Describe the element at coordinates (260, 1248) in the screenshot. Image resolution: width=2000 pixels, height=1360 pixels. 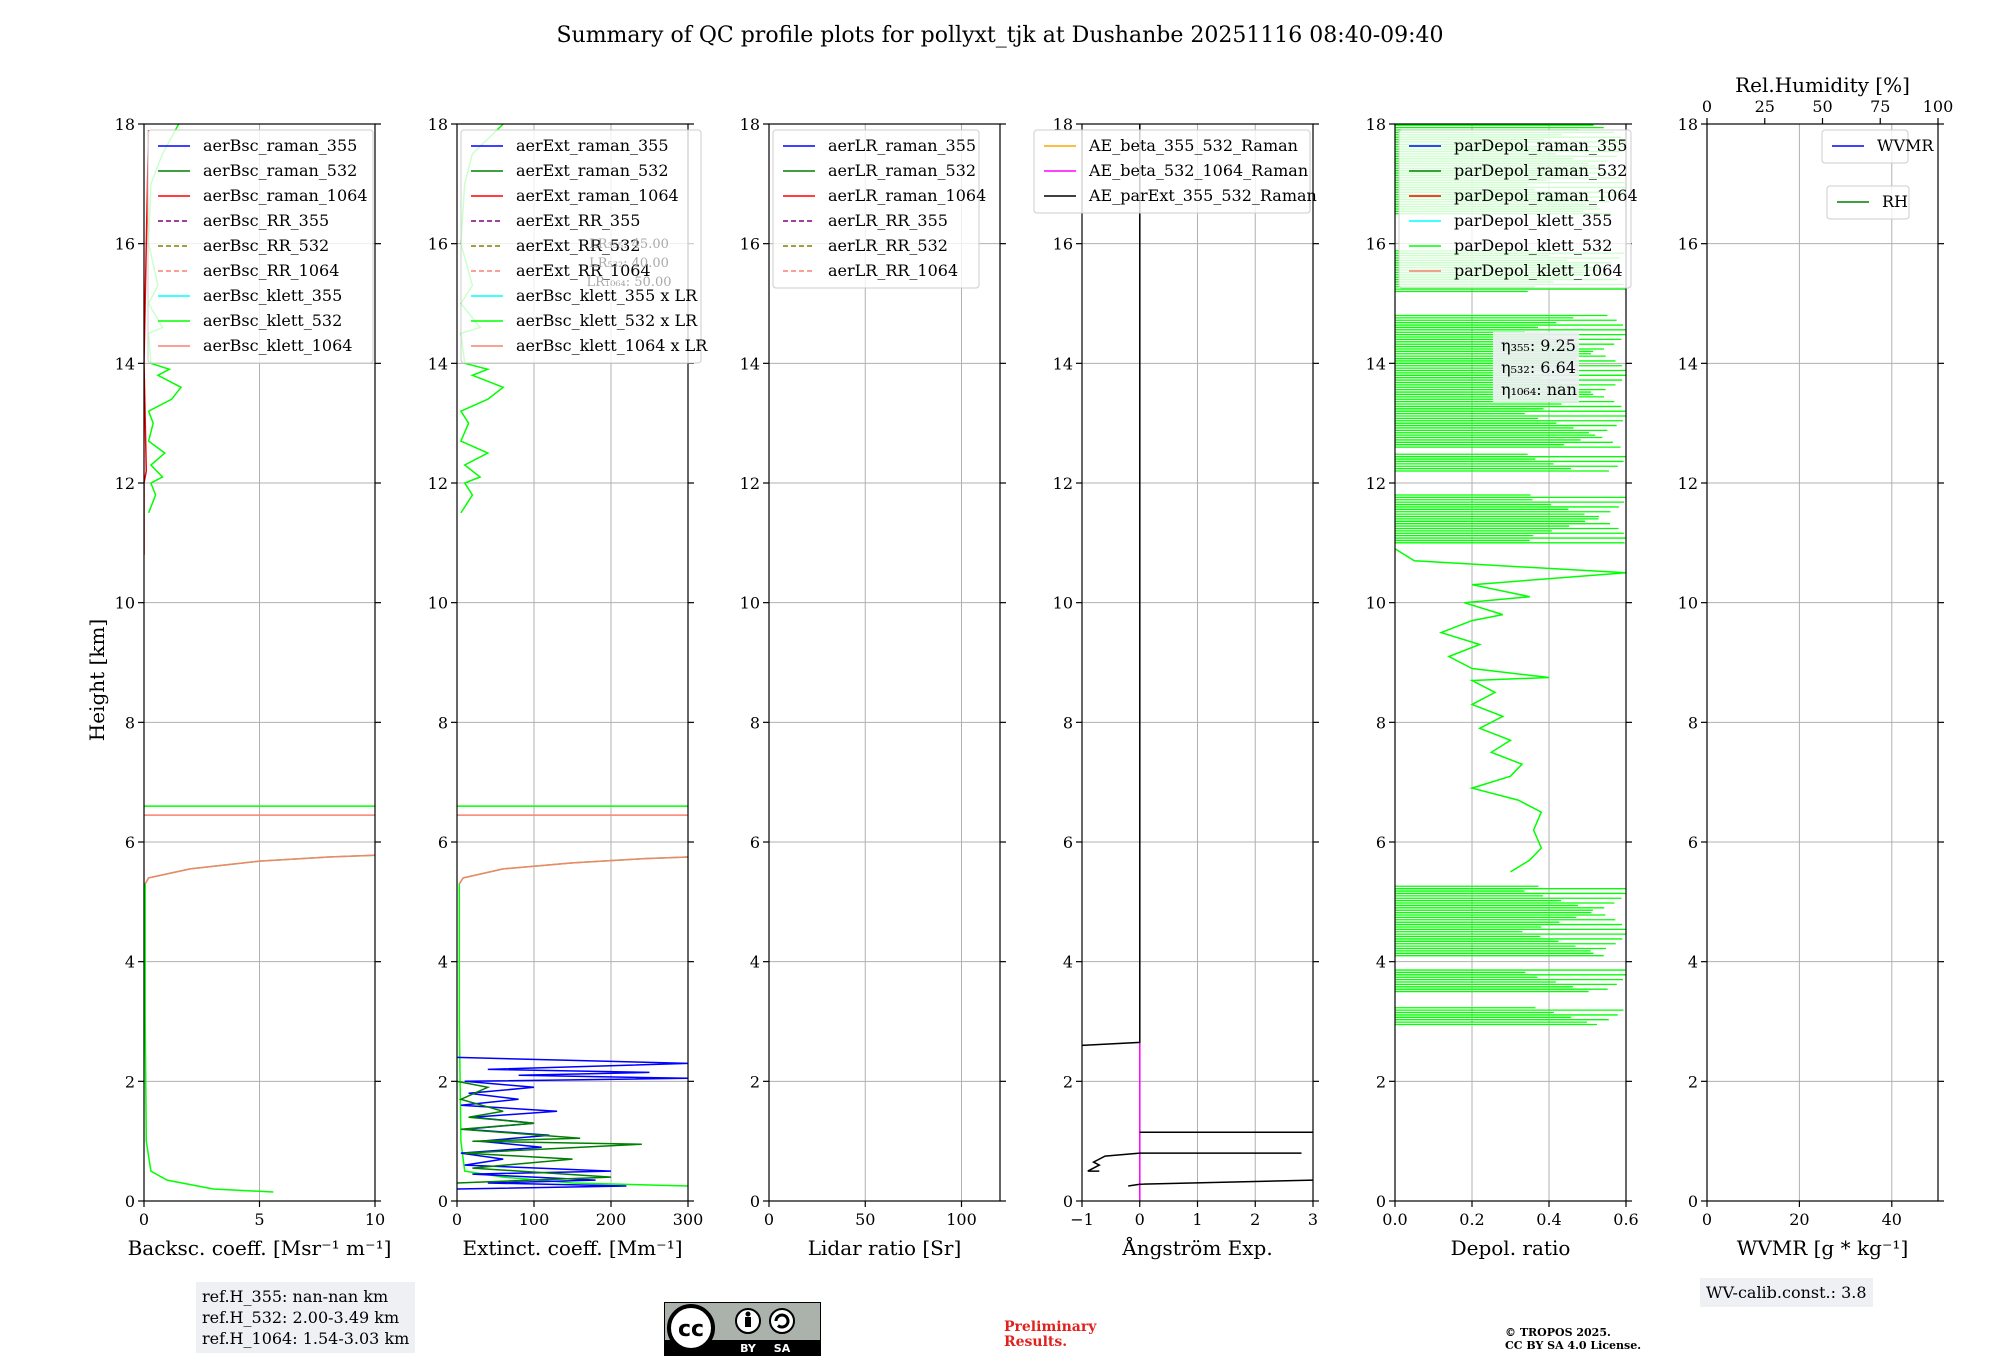
I see `x-axis-label: Backsc. coeff. [Msr⁻¹ m⁻¹]` at that location.